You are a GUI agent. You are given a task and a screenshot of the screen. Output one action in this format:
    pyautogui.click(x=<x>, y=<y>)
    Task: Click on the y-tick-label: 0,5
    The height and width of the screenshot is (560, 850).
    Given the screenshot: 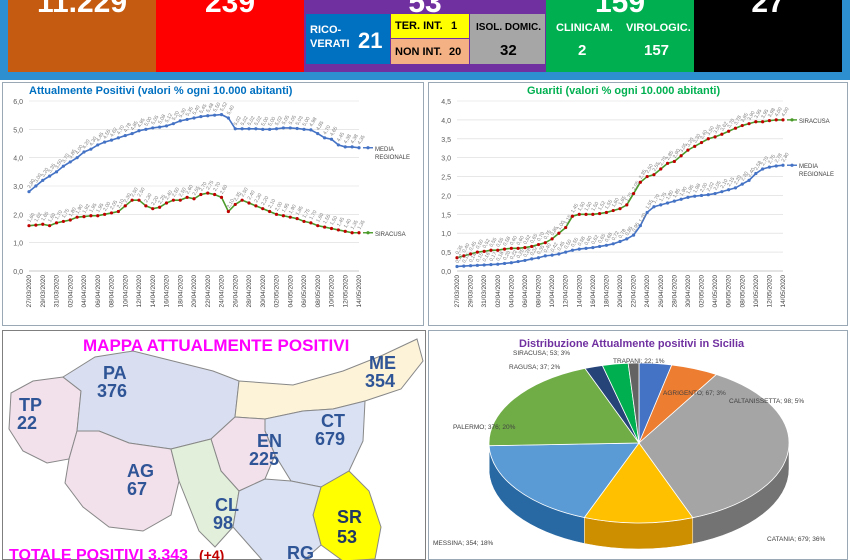 What is the action you would take?
    pyautogui.click(x=446, y=253)
    